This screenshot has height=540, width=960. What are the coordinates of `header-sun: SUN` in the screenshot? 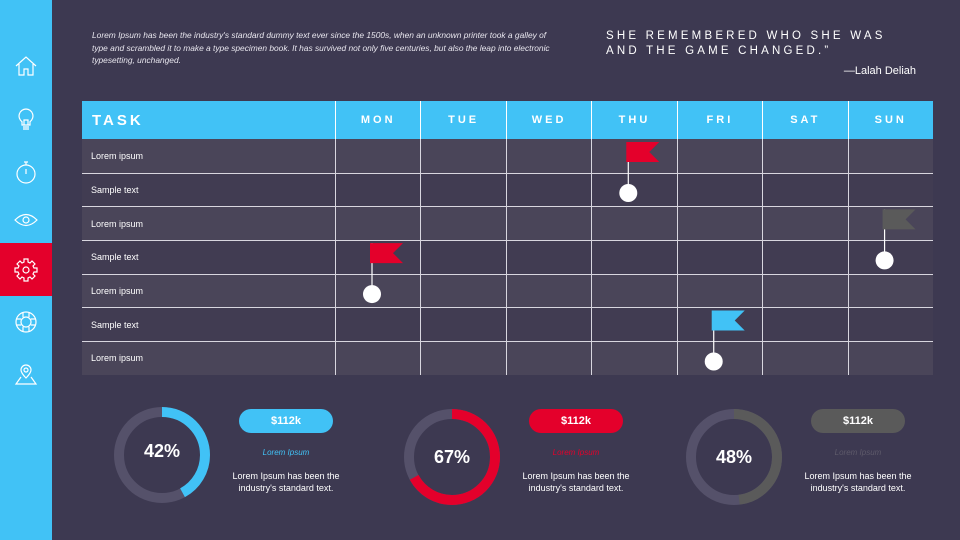 It's located at (890, 120).